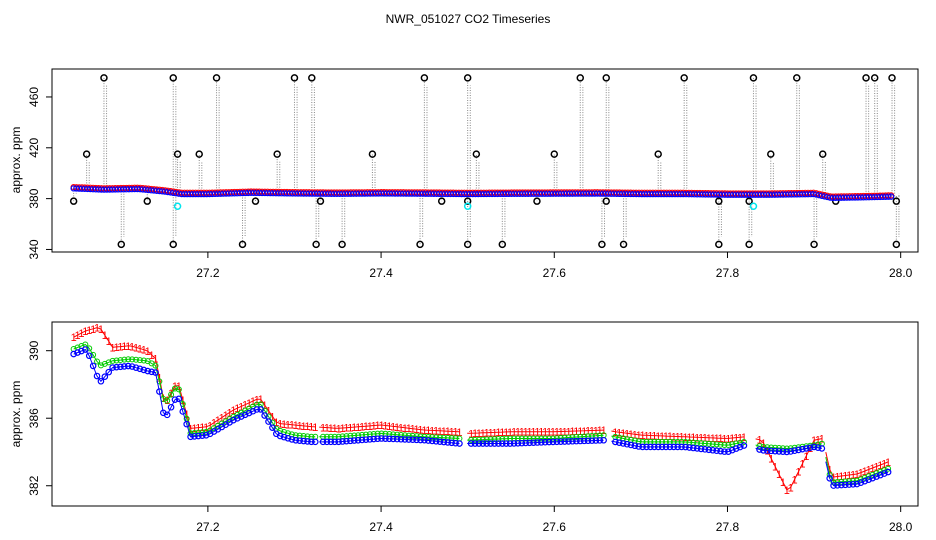 The image size is (936, 540). What do you see at coordinates (208, 527) in the screenshot?
I see `x-tick-label-0: 27.2` at bounding box center [208, 527].